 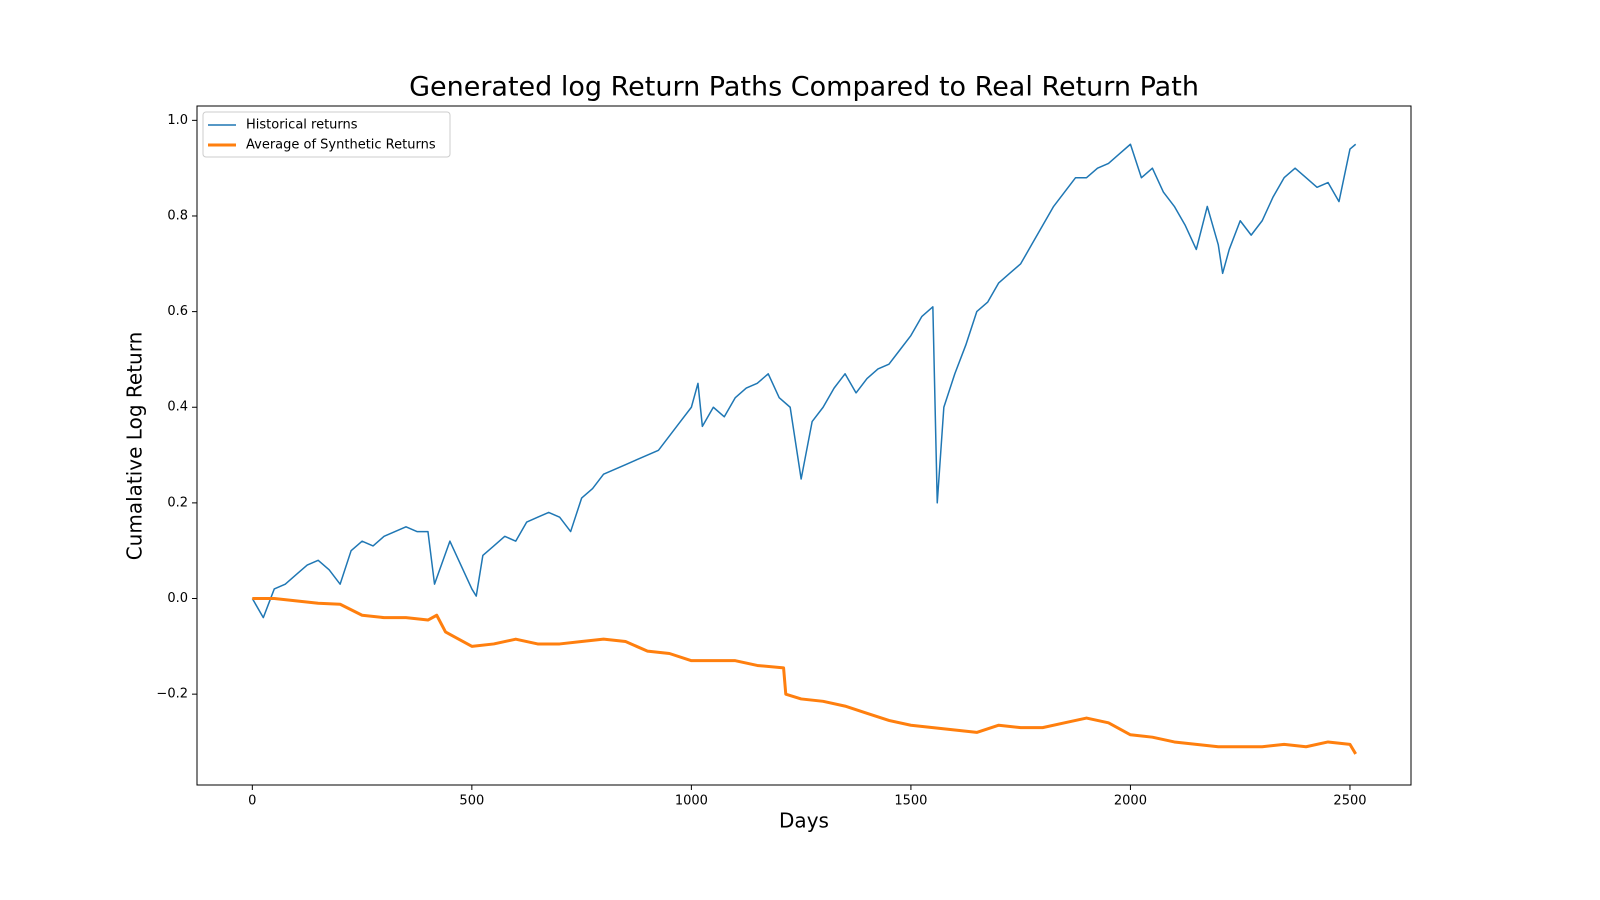 What do you see at coordinates (326, 134) in the screenshot?
I see `legend-box` at bounding box center [326, 134].